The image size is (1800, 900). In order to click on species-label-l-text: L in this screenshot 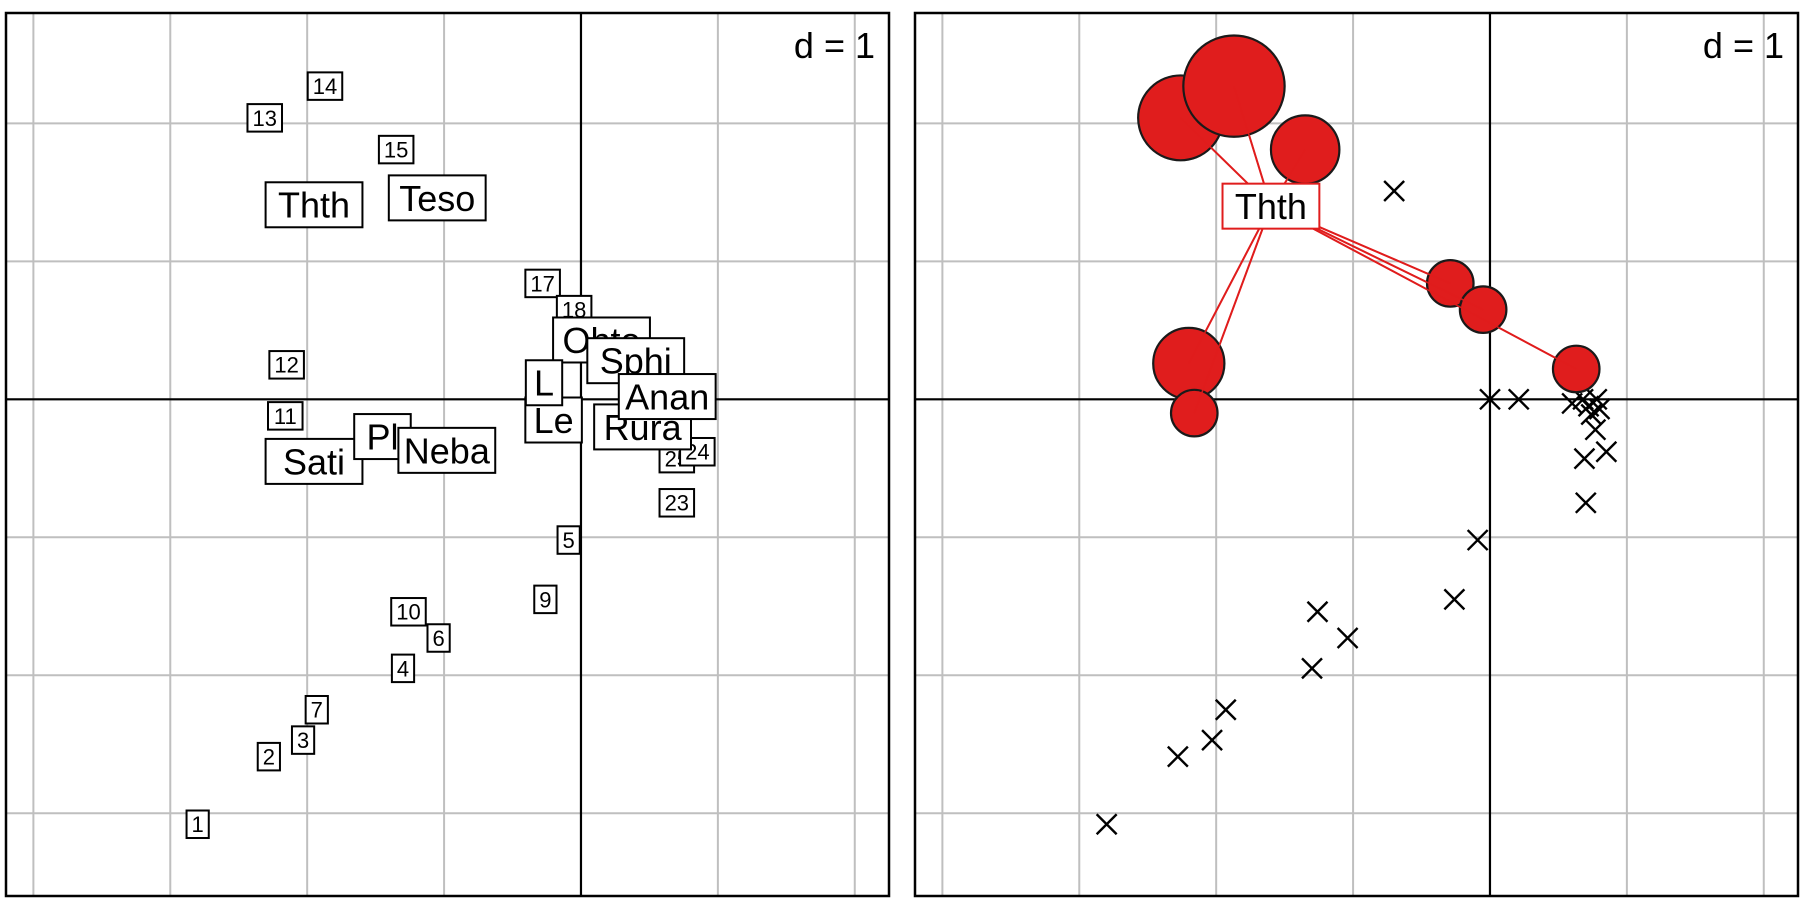, I will do `click(544, 383)`.